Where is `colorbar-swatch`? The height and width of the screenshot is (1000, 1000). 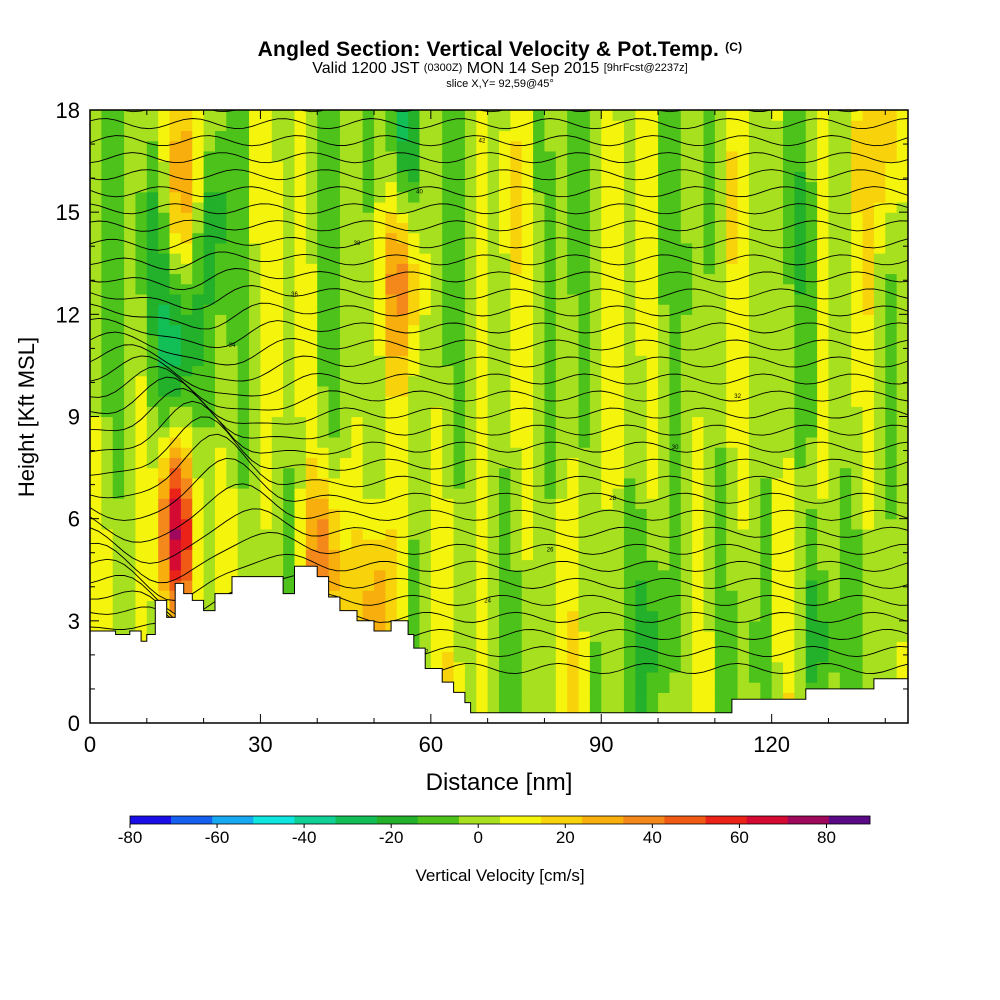 colorbar-swatch is located at coordinates (438, 820).